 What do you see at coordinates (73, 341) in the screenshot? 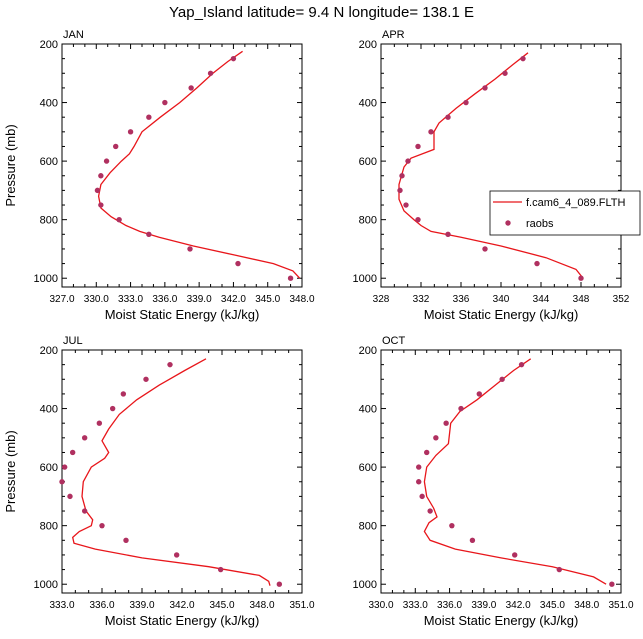
I see `panel-label: JUL` at bounding box center [73, 341].